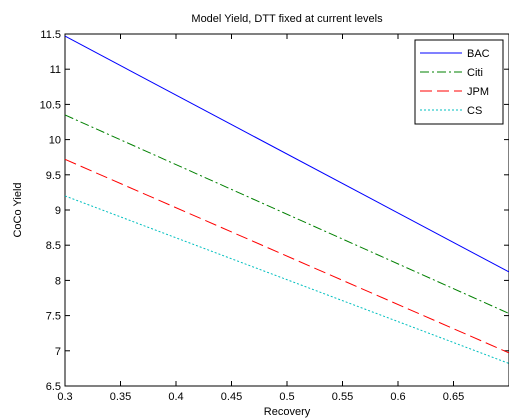  I want to click on y-tick-label: 8.5, so click(53, 246).